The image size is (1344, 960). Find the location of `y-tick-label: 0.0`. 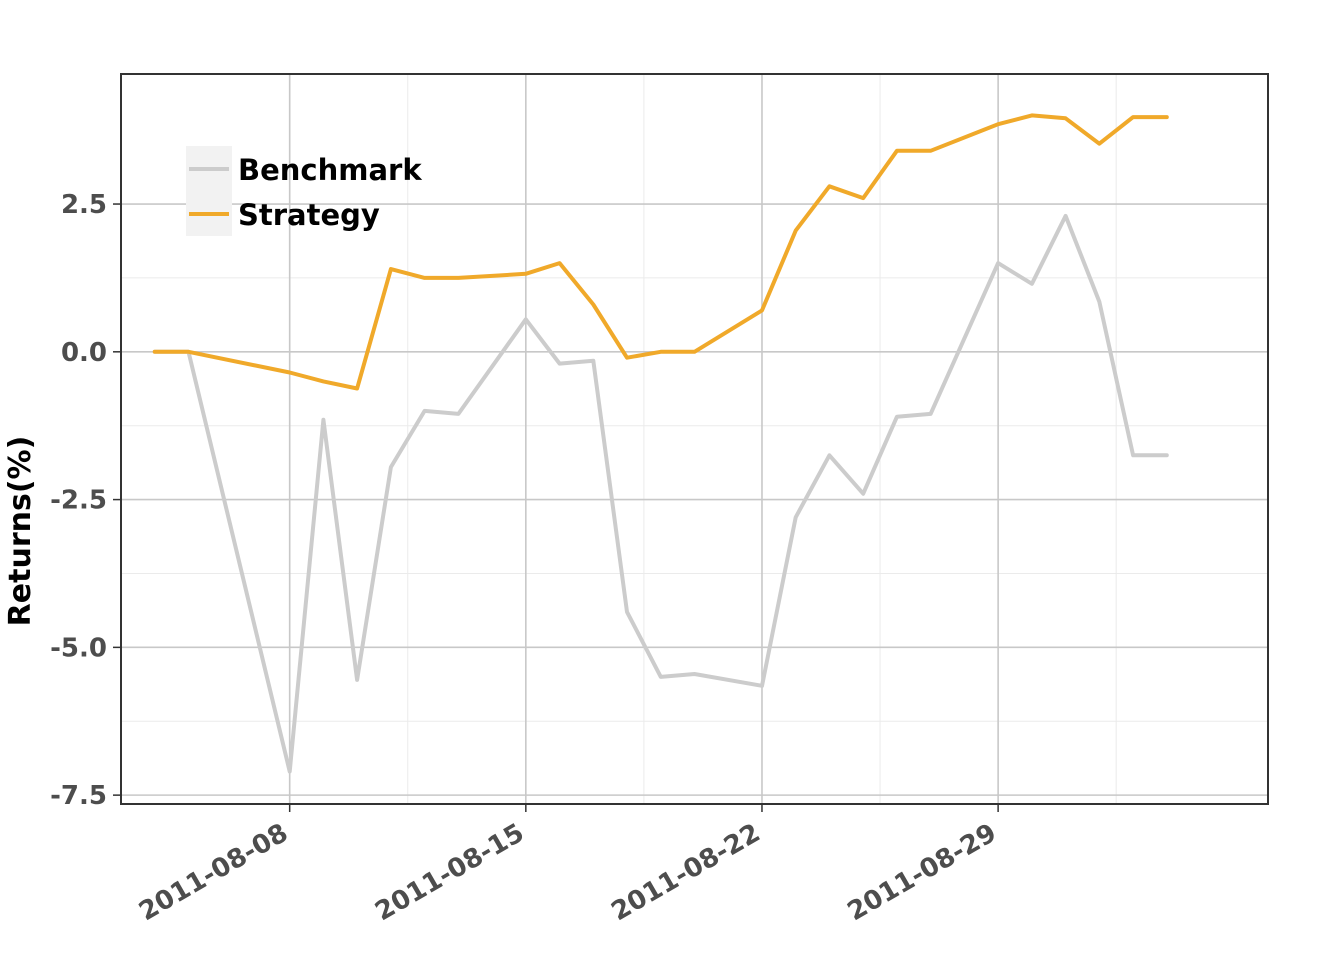

y-tick-label: 0.0 is located at coordinates (84, 353).